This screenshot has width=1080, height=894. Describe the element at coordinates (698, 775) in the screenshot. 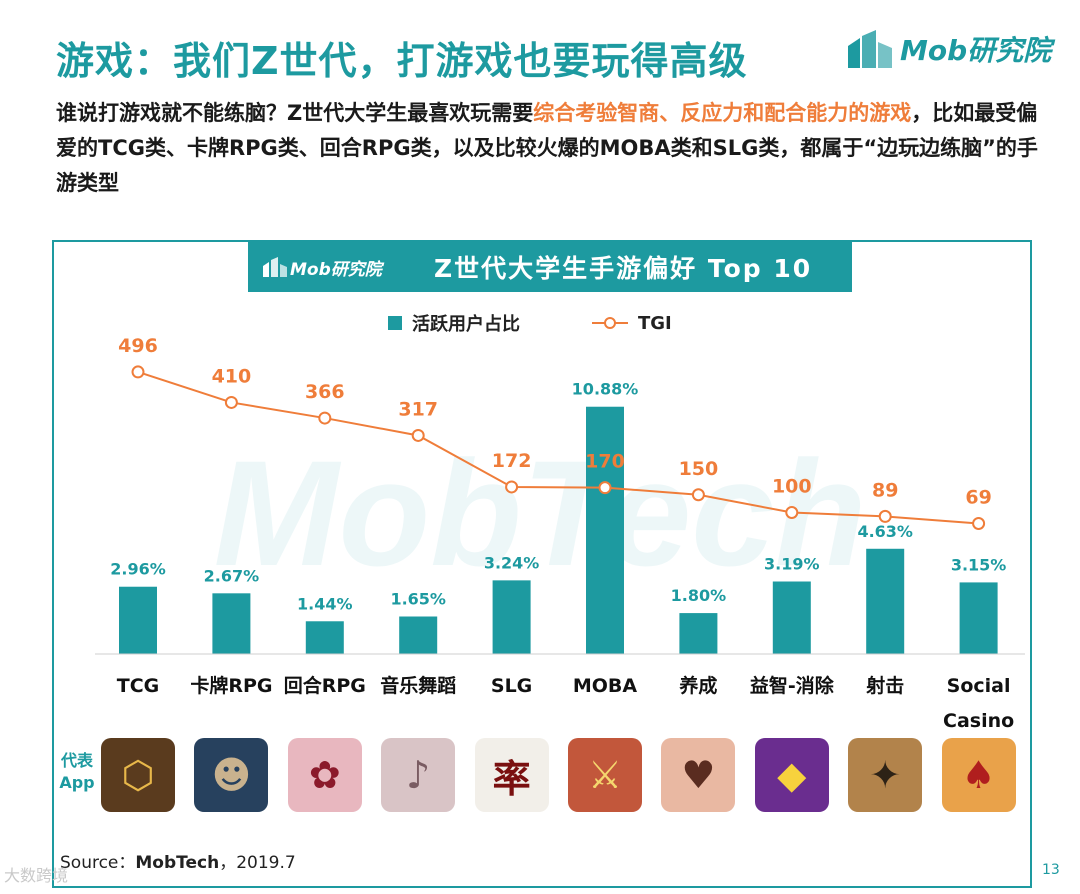

I see `otome-game-icon: ♥` at that location.